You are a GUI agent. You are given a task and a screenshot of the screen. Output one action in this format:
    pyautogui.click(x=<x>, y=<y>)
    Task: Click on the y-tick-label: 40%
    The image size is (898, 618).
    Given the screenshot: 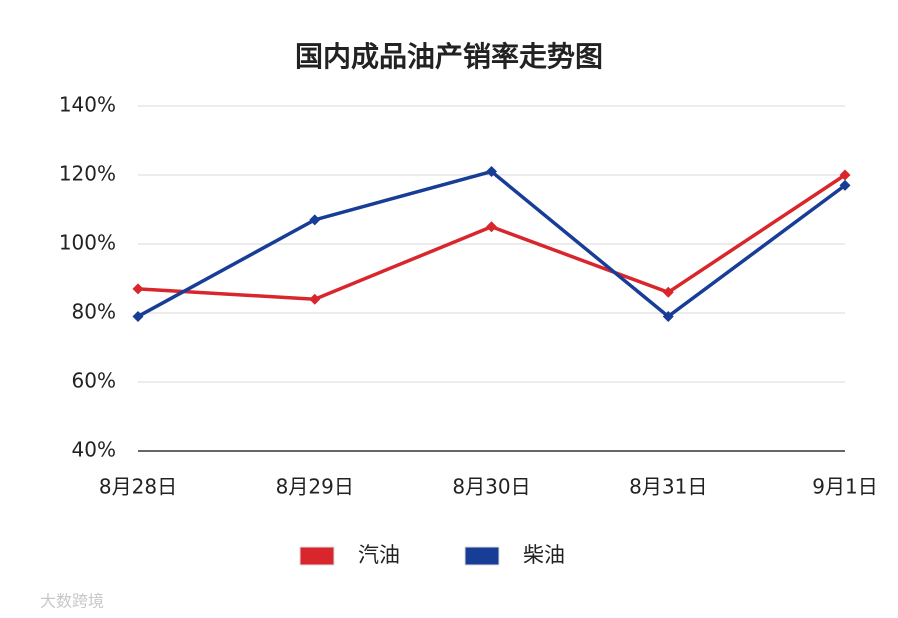 What is the action you would take?
    pyautogui.click(x=94, y=450)
    